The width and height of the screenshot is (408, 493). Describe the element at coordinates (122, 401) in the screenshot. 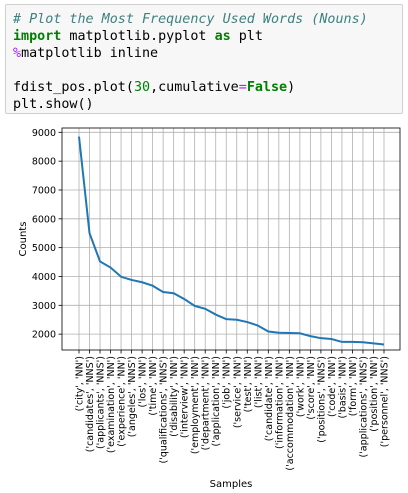

I see `x-tick-label: ('experience', 'NN')` at that location.